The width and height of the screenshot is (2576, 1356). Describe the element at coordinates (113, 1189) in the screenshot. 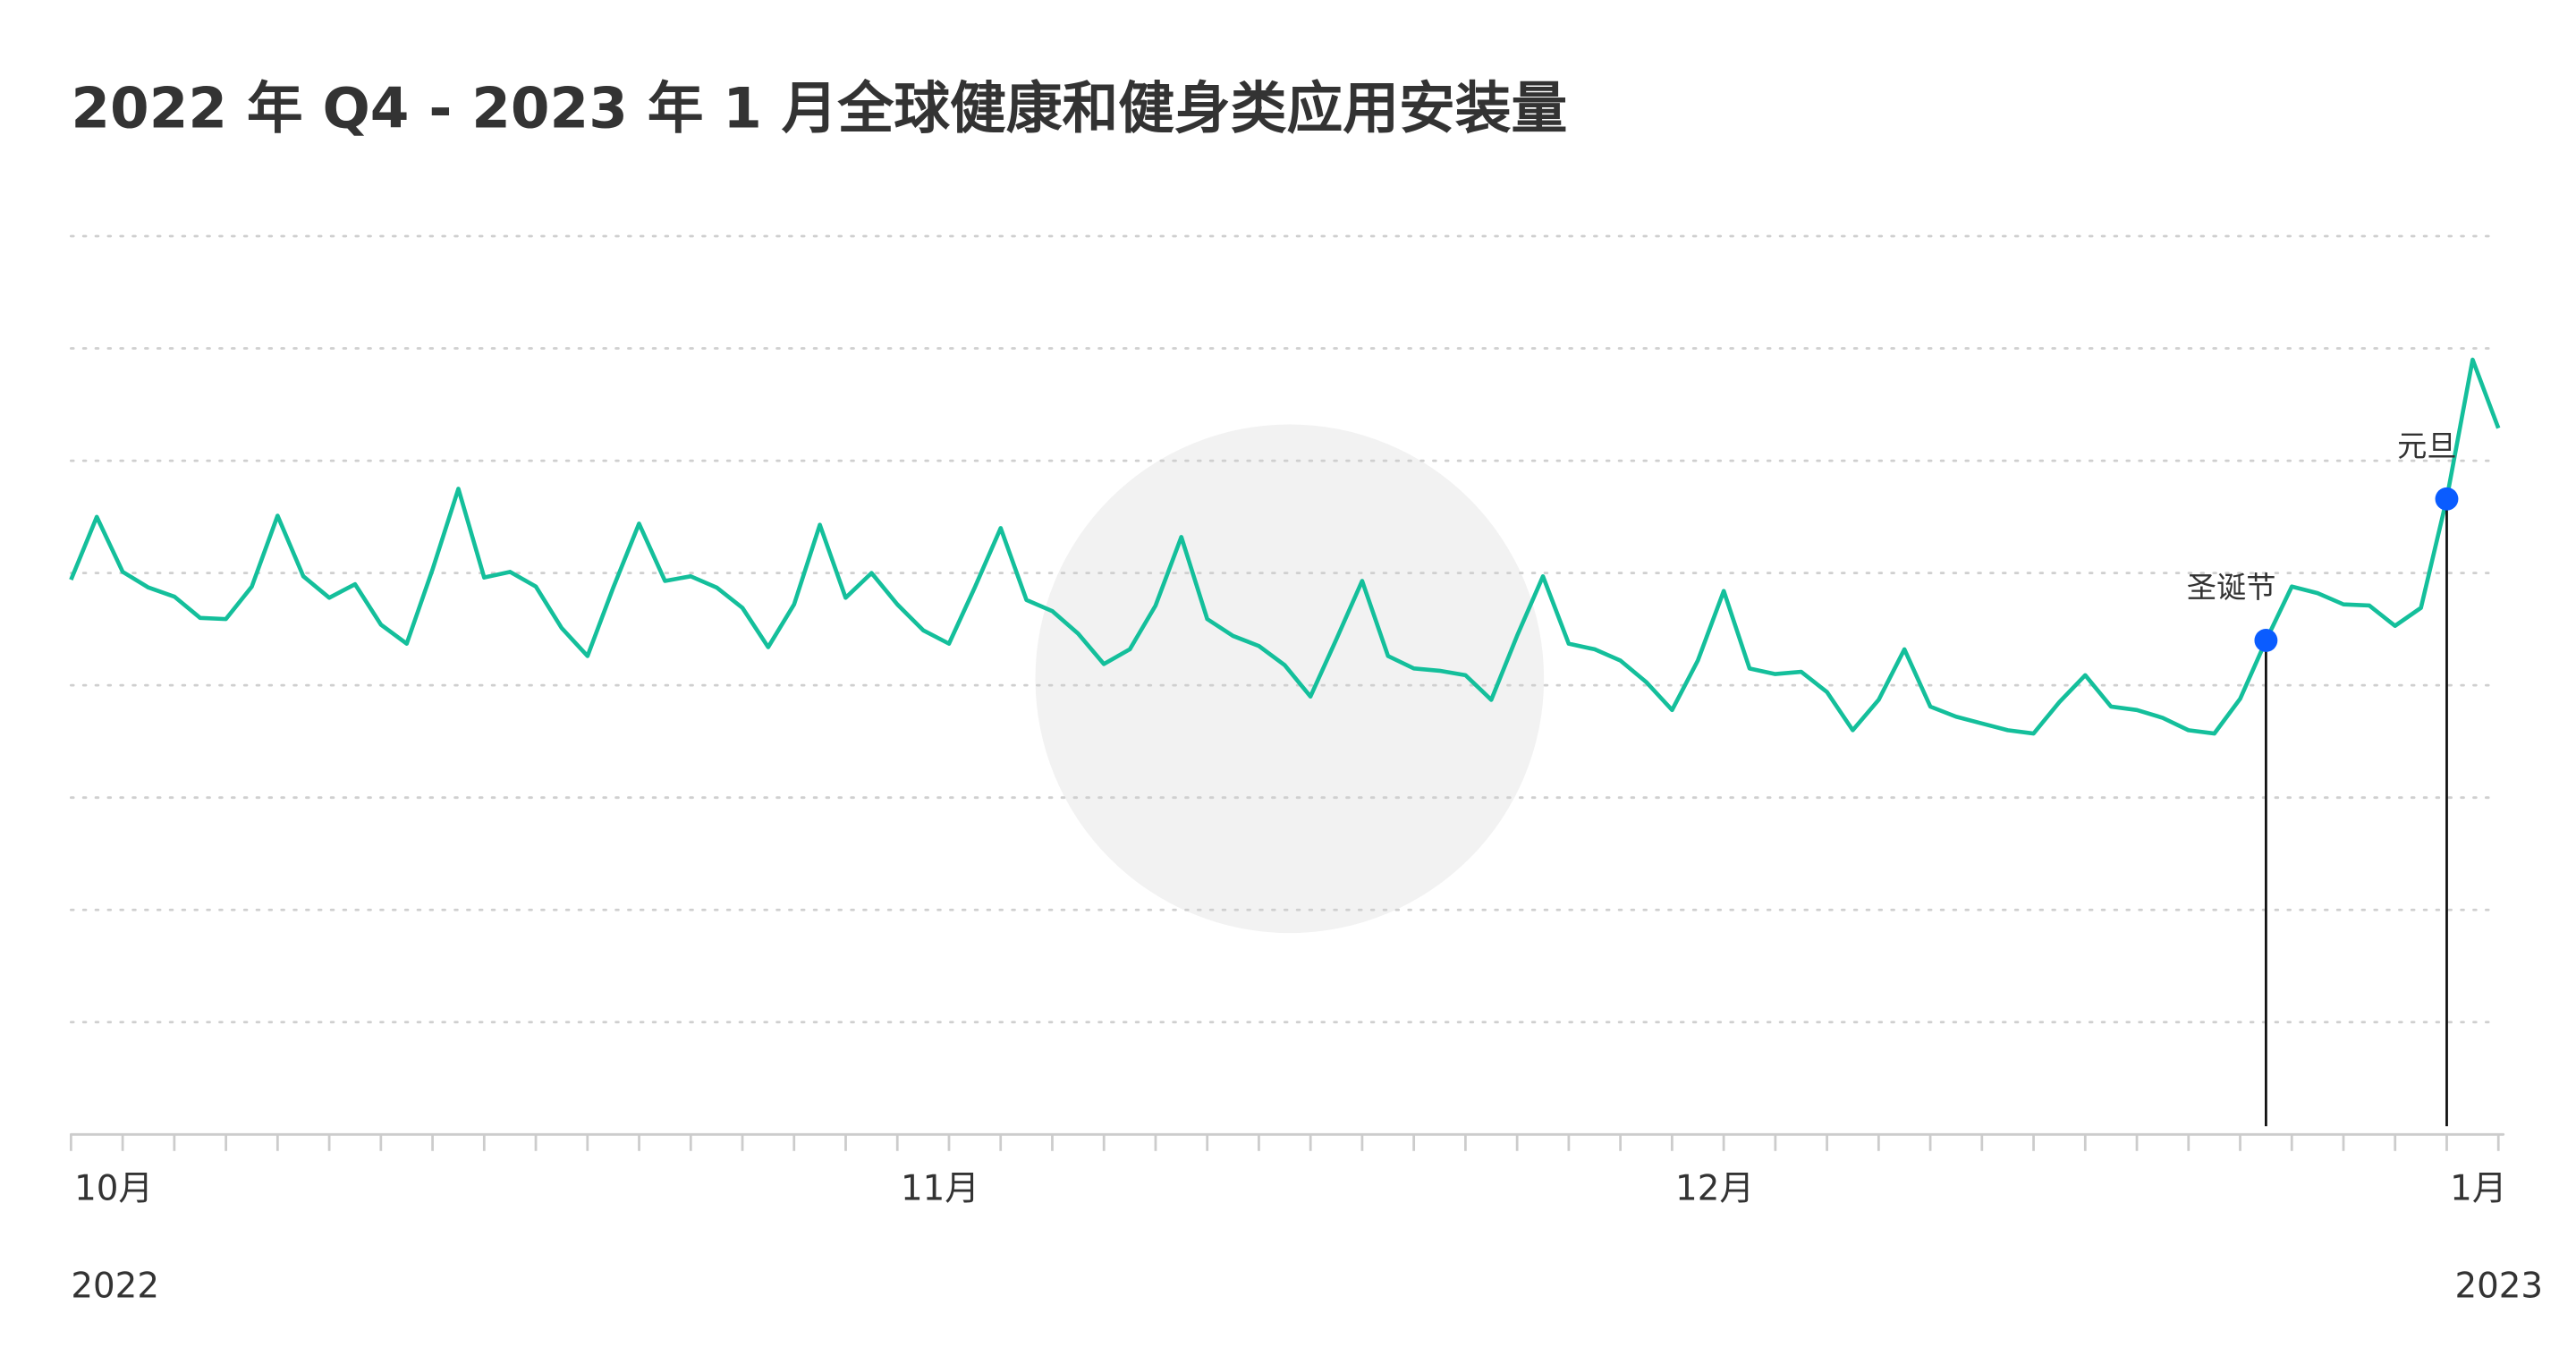

I see `x-tick-label: 10月` at that location.